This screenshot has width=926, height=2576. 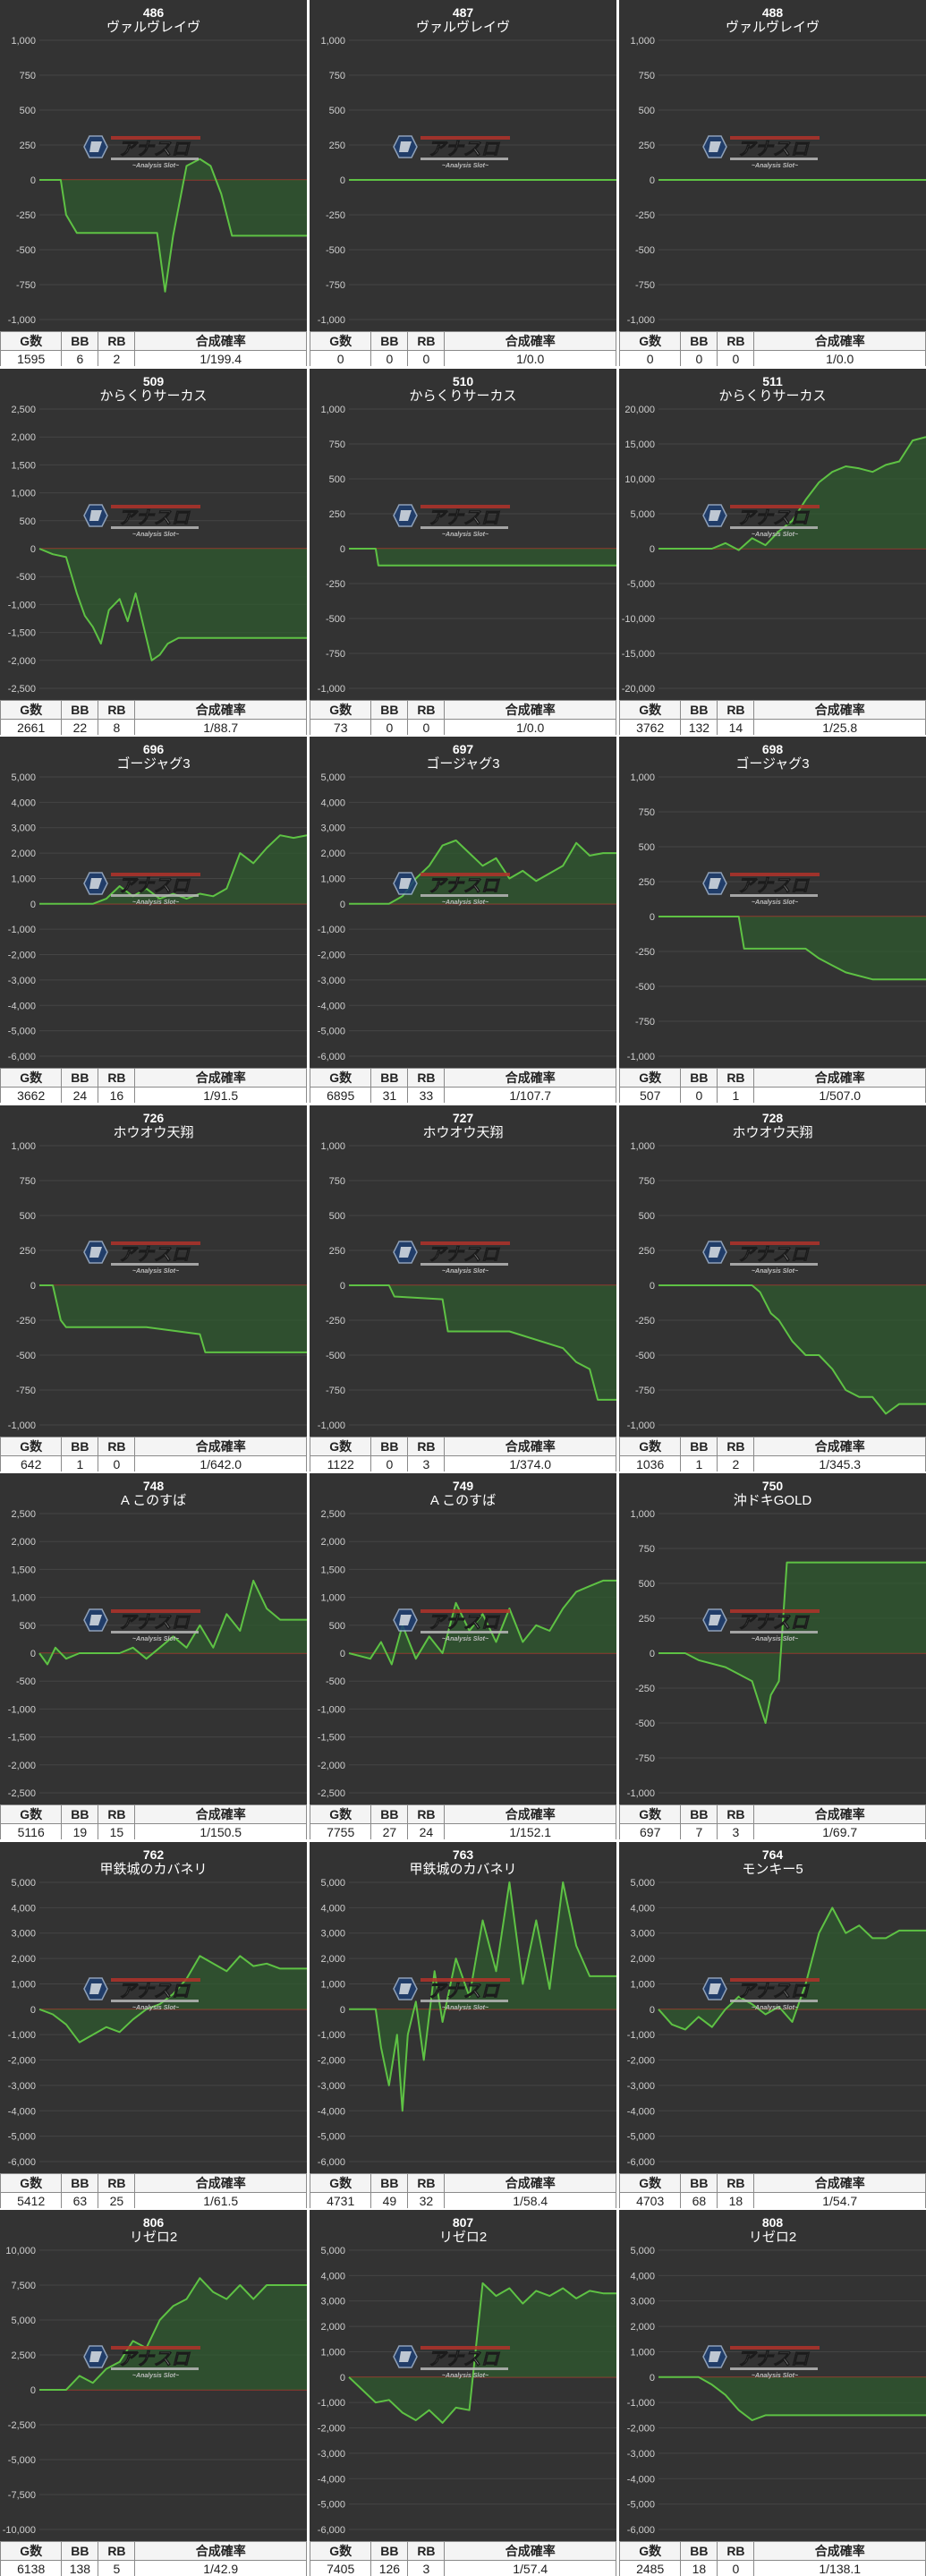 What do you see at coordinates (221, 2201) in the screenshot?
I see `stats-value-prob: 1/61.5` at bounding box center [221, 2201].